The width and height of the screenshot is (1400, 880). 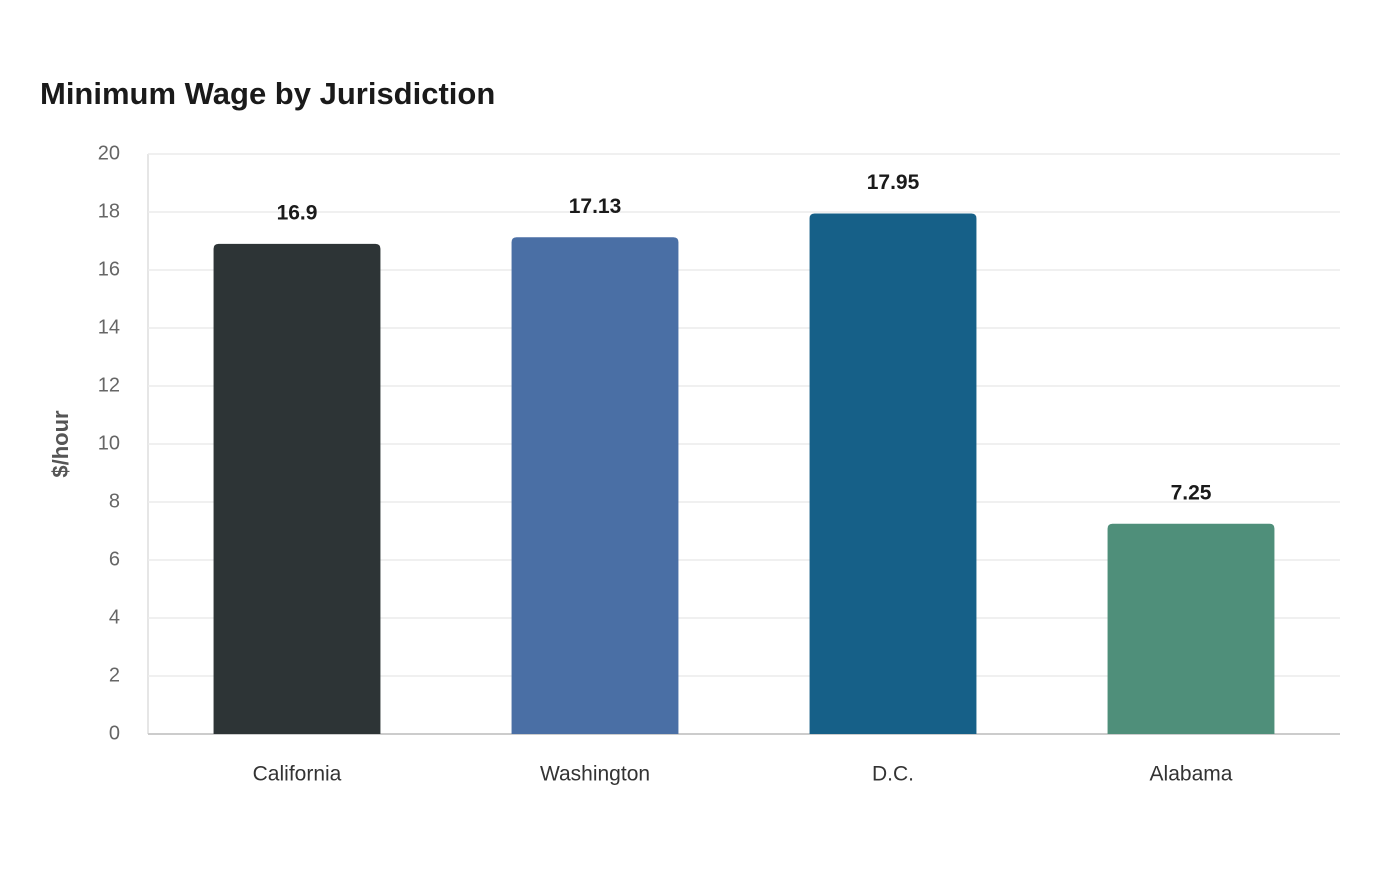 What do you see at coordinates (114, 559) in the screenshot?
I see `y-tick-label: 6` at bounding box center [114, 559].